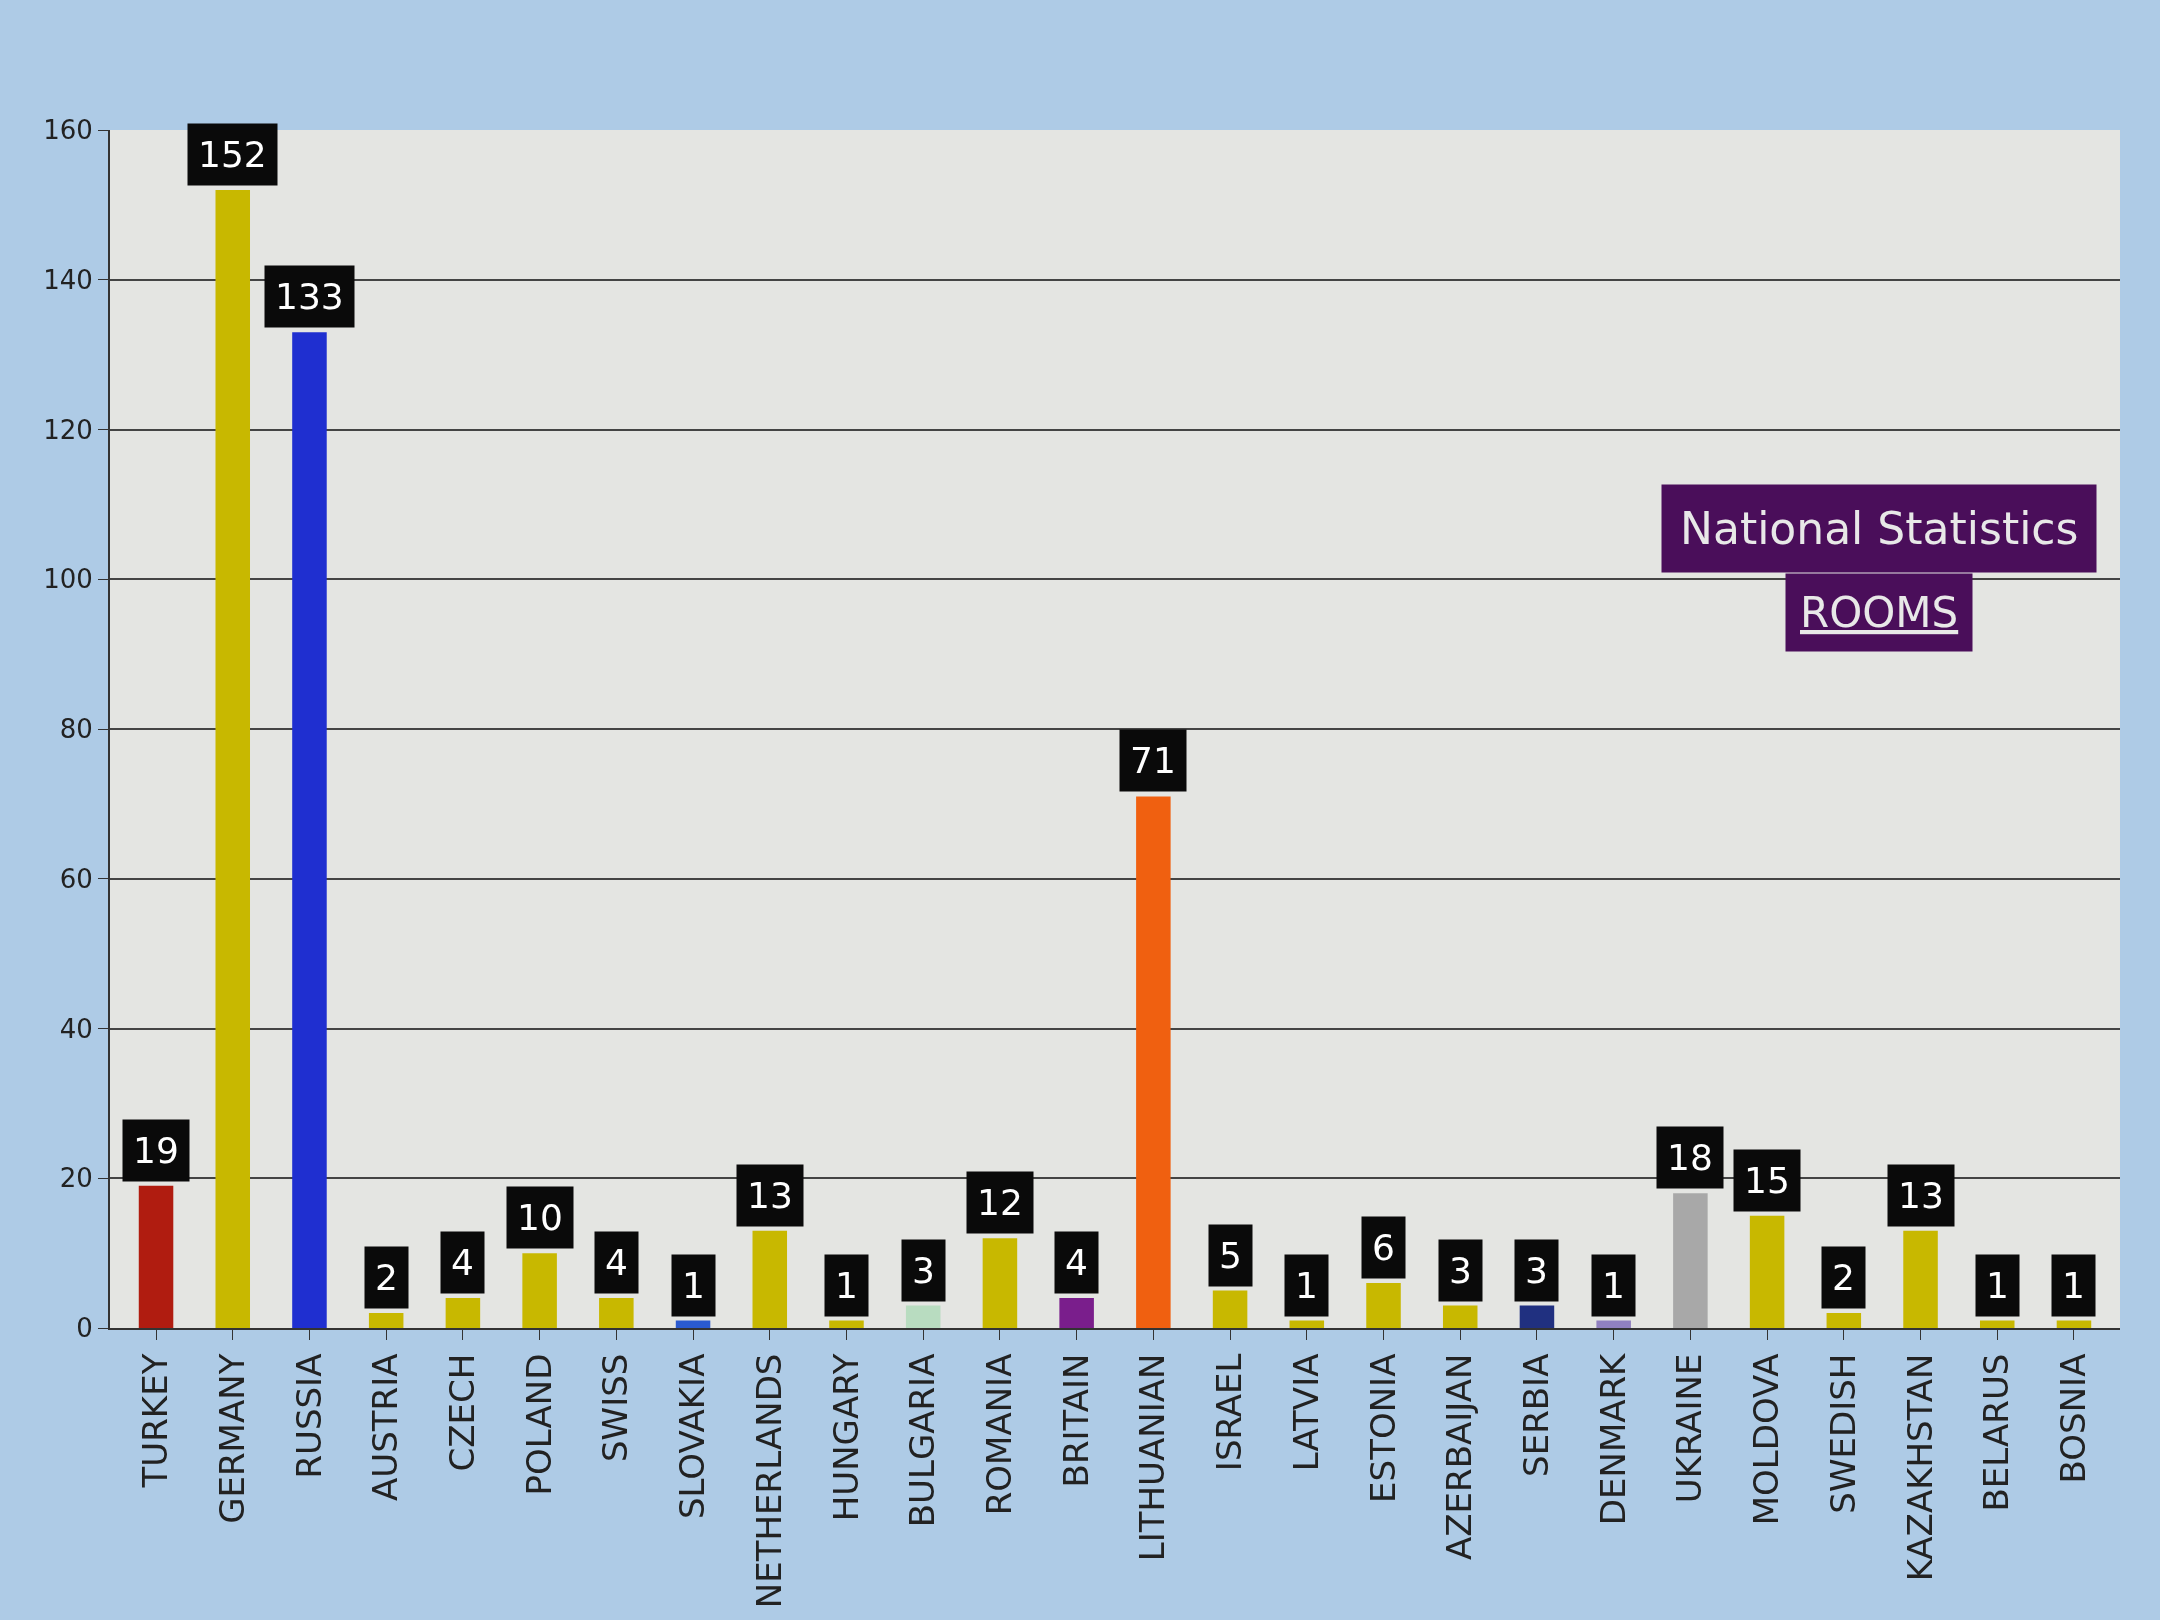 The width and height of the screenshot is (2160, 1620). What do you see at coordinates (1689, 1428) in the screenshot?
I see `x-tick-label: UKRAINE` at bounding box center [1689, 1428].